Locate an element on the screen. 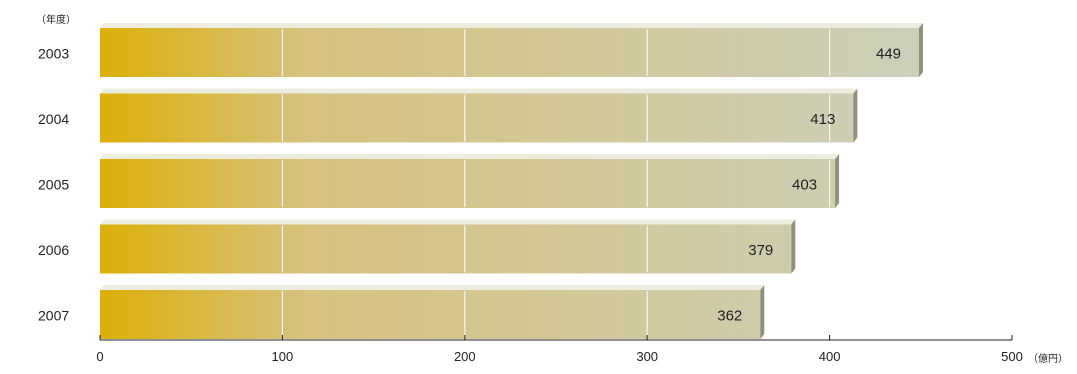 The image size is (1077, 374). bar-group-2006: 379 2006 is located at coordinates (417, 246).